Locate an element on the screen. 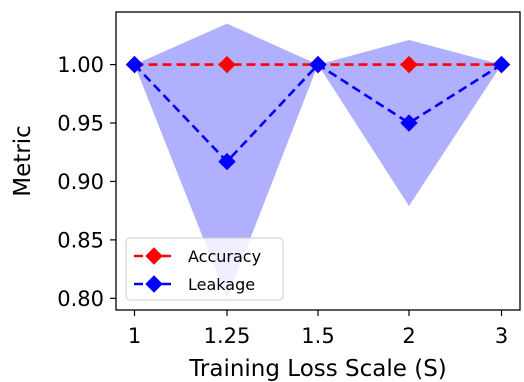 The image size is (524, 382). x-tick-label: 1 is located at coordinates (134, 336).